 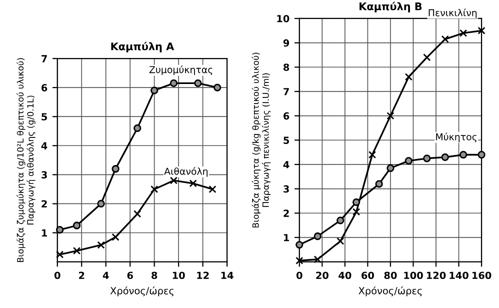 What do you see at coordinates (413, 276) in the screenshot?
I see `x-tick-label: 100` at bounding box center [413, 276].